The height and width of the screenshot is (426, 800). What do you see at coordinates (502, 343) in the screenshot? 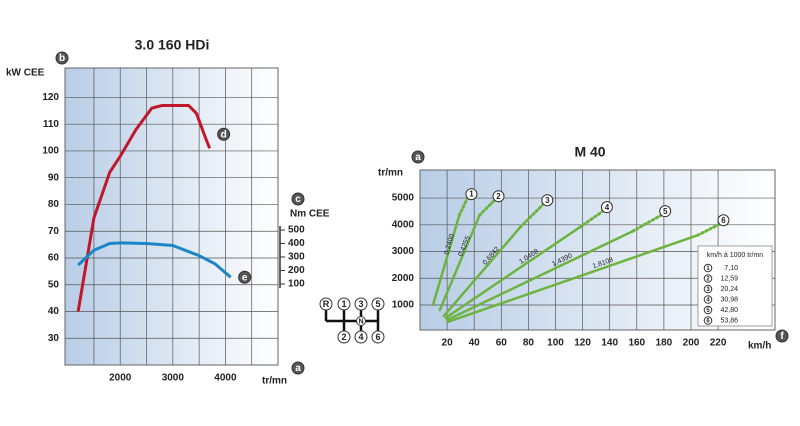
I see `x-tick-label: 60` at bounding box center [502, 343].